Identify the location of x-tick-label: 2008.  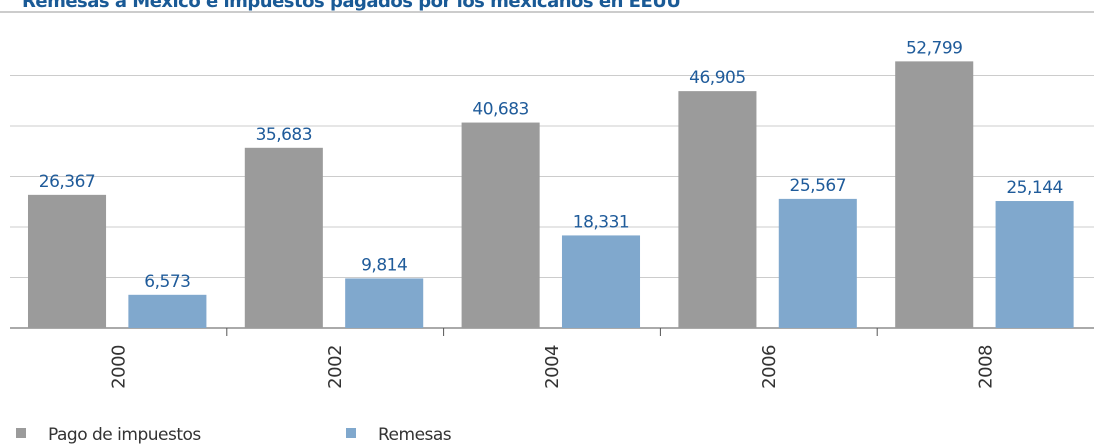
(986, 367).